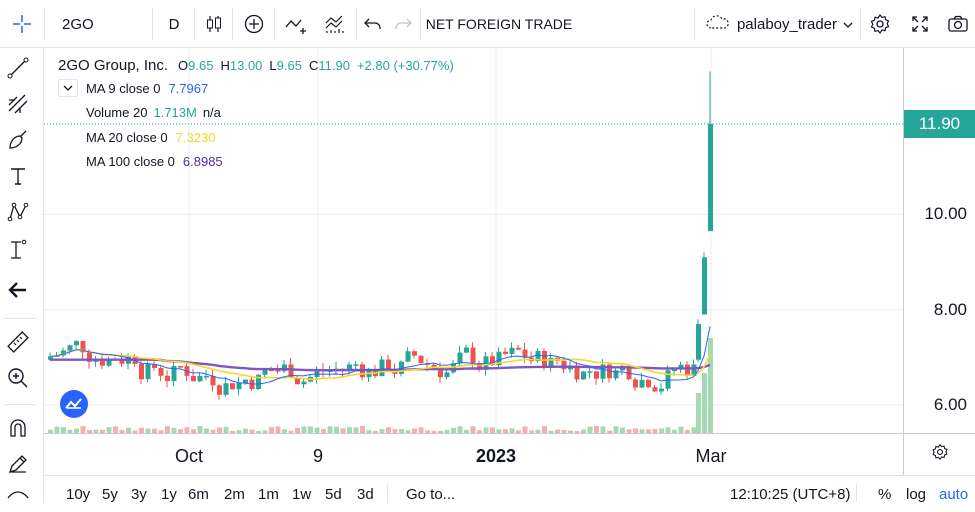 Image resolution: width=975 pixels, height=512 pixels. Describe the element at coordinates (18, 176) in the screenshot. I see `text-icon` at that location.